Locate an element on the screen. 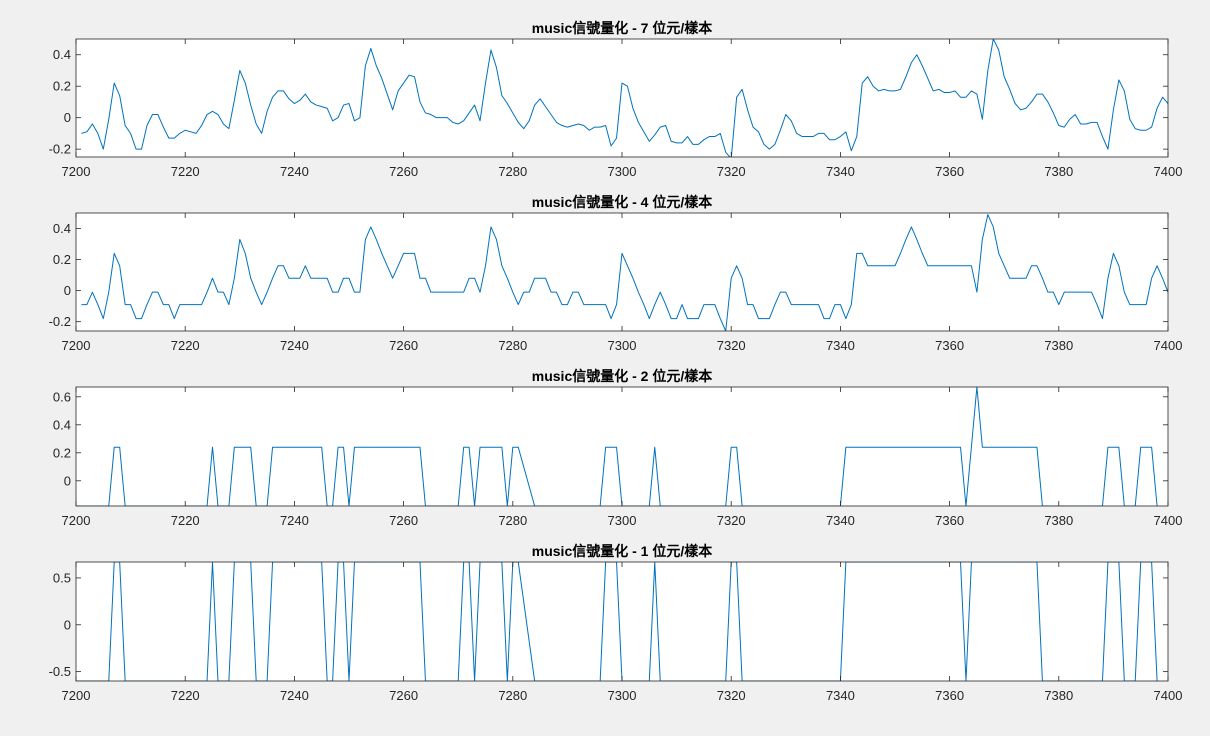 Image resolution: width=1210 pixels, height=736 pixels. y-tick-label: 0.6 is located at coordinates (62, 396).